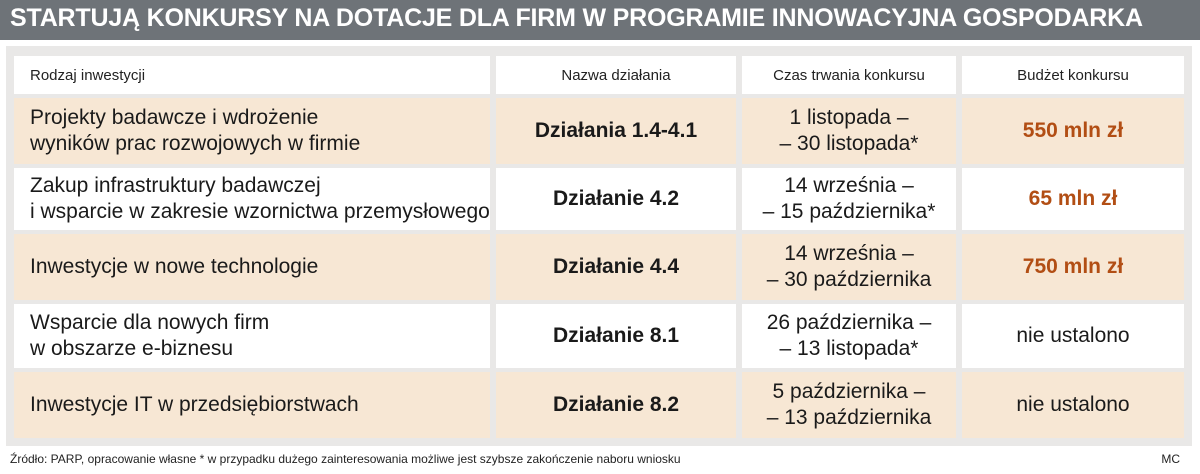 This screenshot has width=1200, height=474. Describe the element at coordinates (849, 75) in the screenshot. I see `column-header-duration: Czas trwania konkursu` at that location.